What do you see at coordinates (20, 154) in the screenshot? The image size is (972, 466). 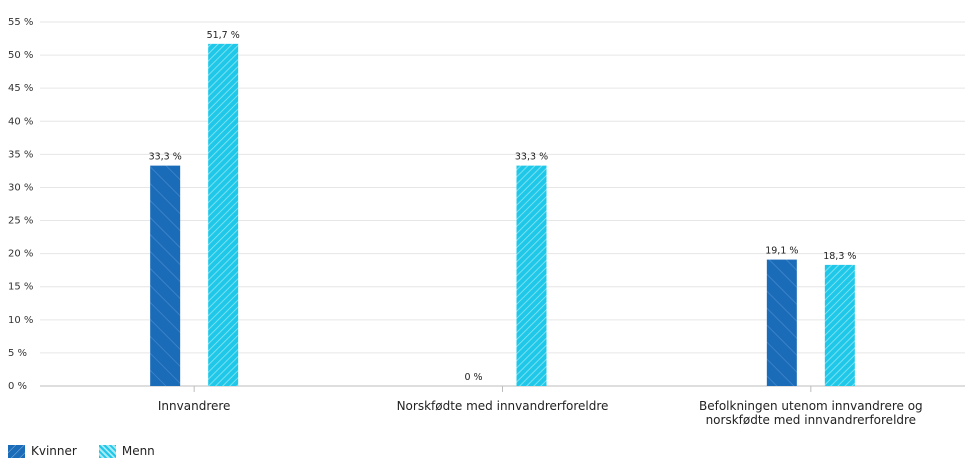 I see `y-tick-label: 35 %` at bounding box center [20, 154].